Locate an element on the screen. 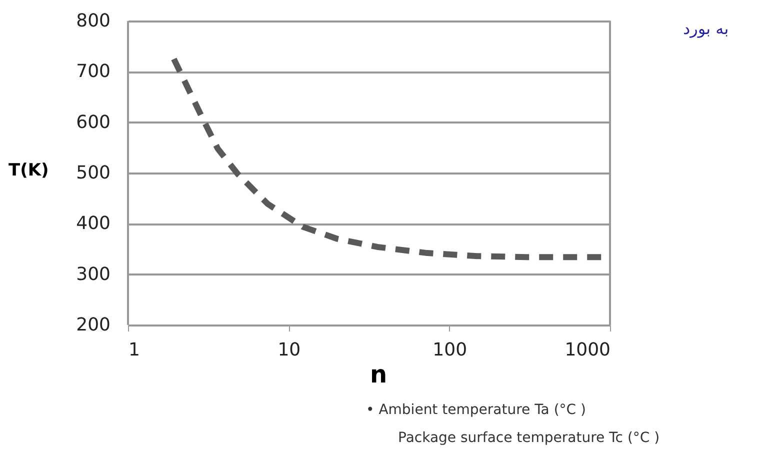 This screenshot has height=457, width=776. text: • Ambient temperature Ta (°C ) is located at coordinates (476, 410).